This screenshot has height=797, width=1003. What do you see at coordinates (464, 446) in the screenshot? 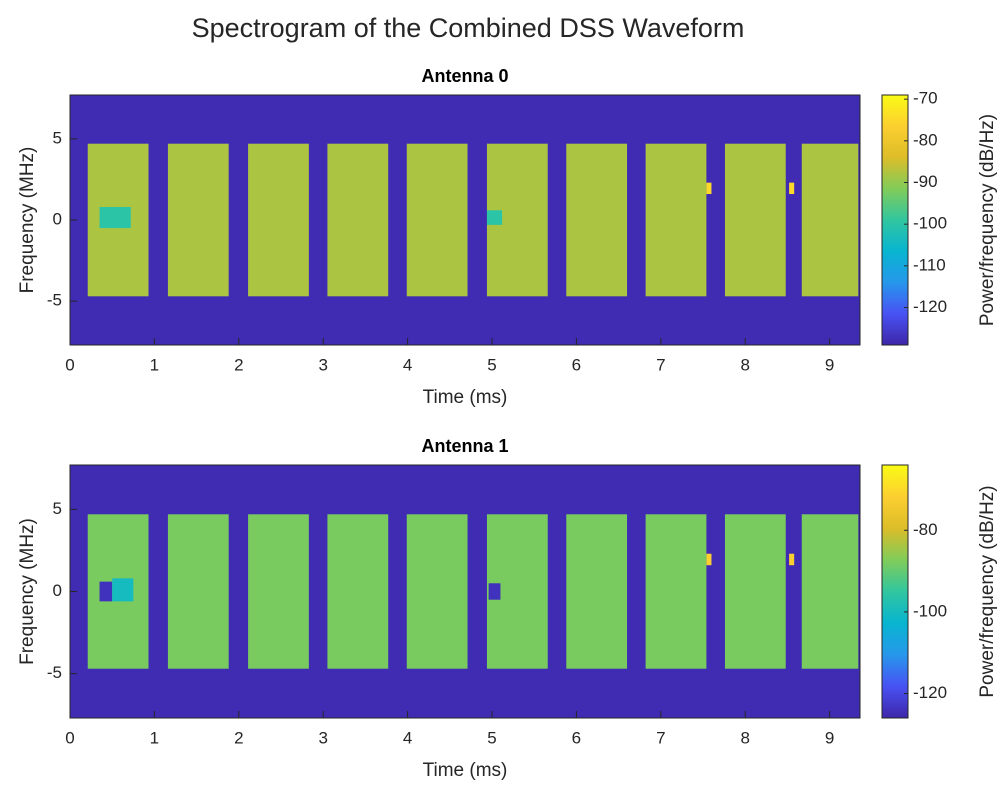
I see `axes-title: Antenna 1` at bounding box center [464, 446].